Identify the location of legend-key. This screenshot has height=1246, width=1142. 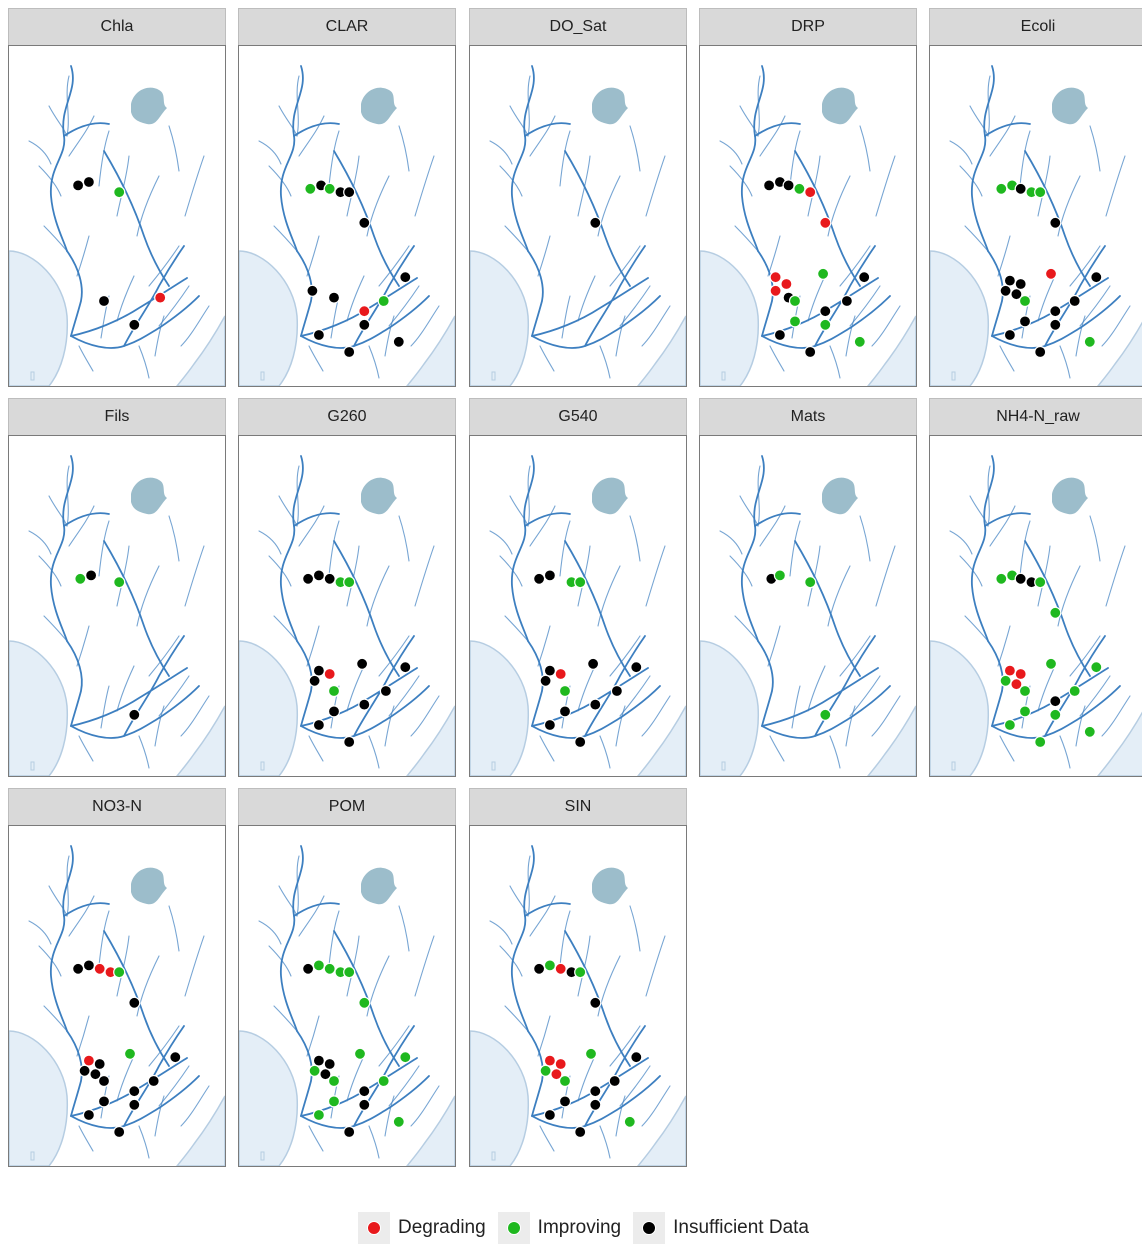
(649, 1228).